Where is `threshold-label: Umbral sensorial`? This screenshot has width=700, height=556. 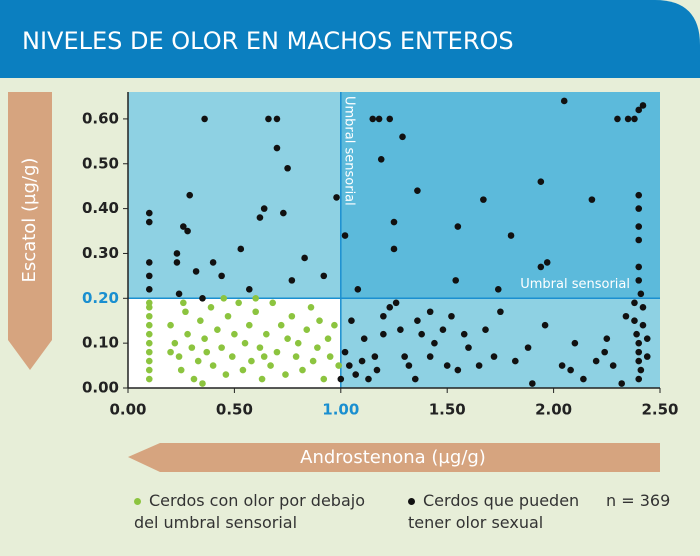
threshold-label: Umbral sensorial is located at coordinates (575, 284).